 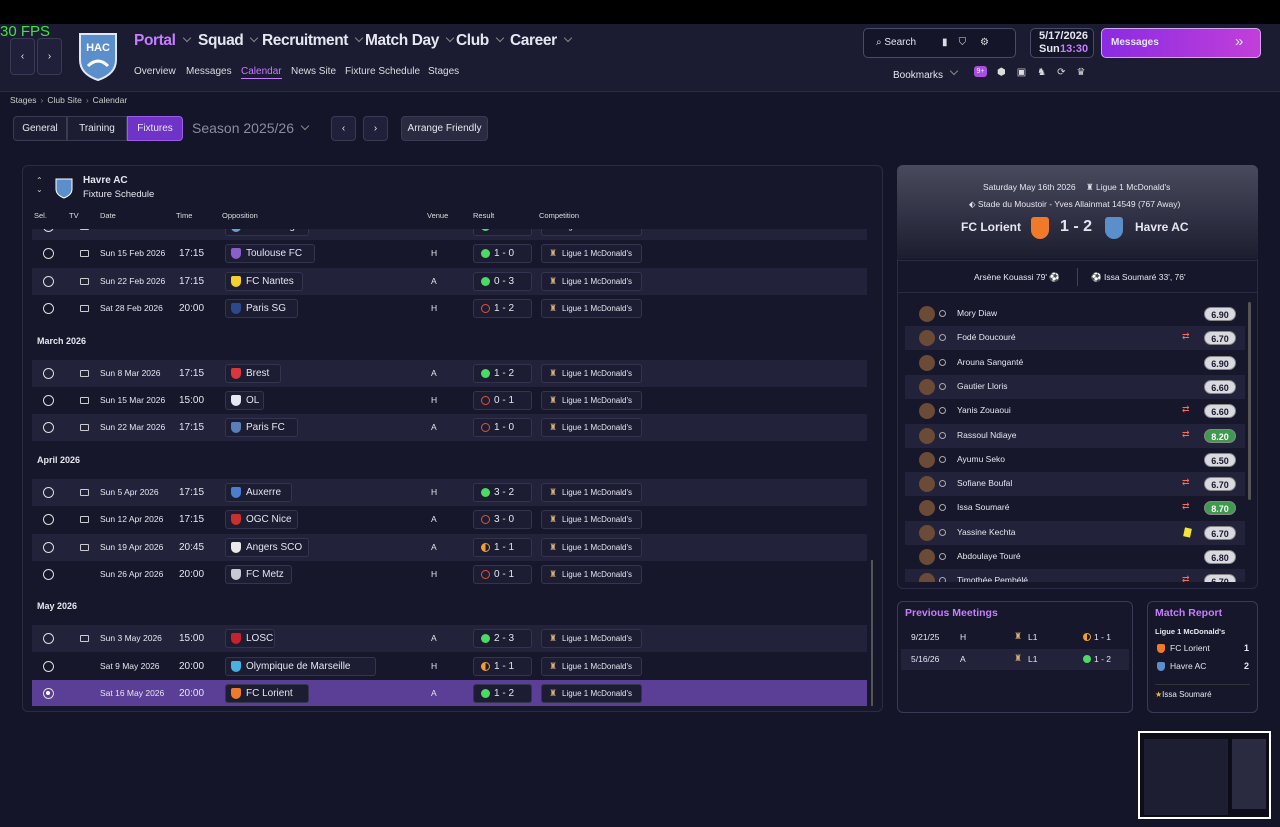 I want to click on player-row: Yassine Kechta 6.70, so click(x=1075, y=532).